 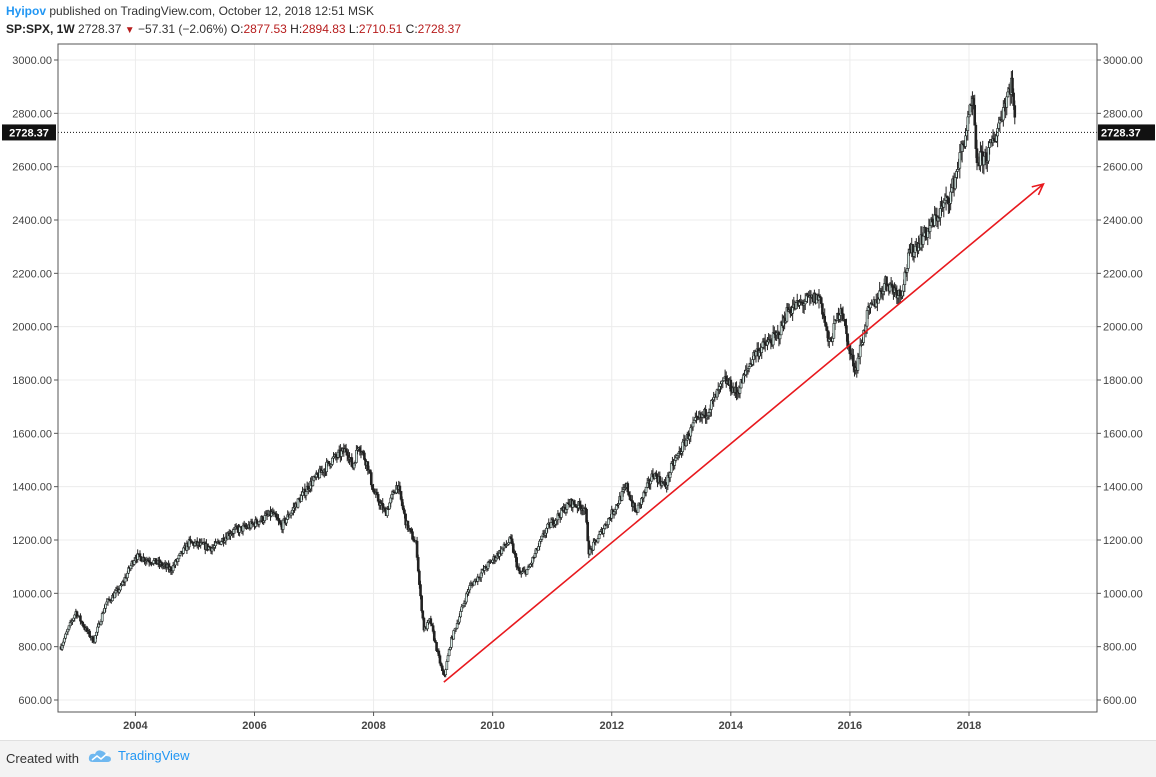 What do you see at coordinates (237, 29) in the screenshot?
I see `open-label: O:` at bounding box center [237, 29].